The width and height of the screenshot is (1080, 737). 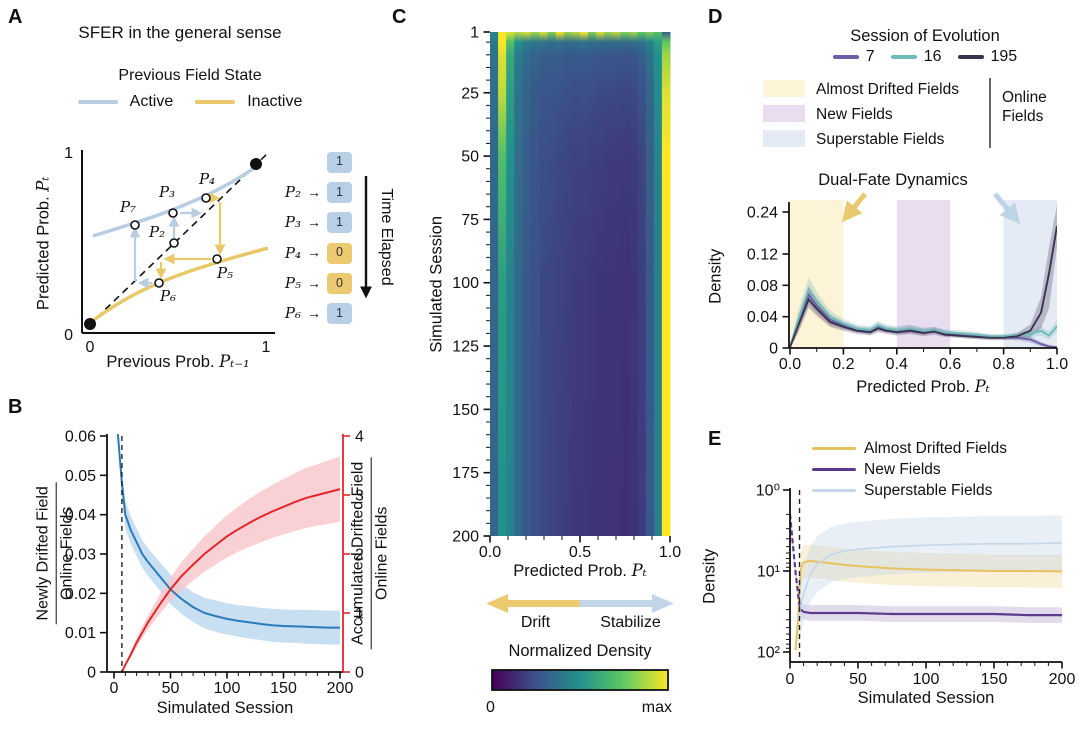 What do you see at coordinates (1003, 364) in the screenshot?
I see `svg-text: 0.8` at bounding box center [1003, 364].